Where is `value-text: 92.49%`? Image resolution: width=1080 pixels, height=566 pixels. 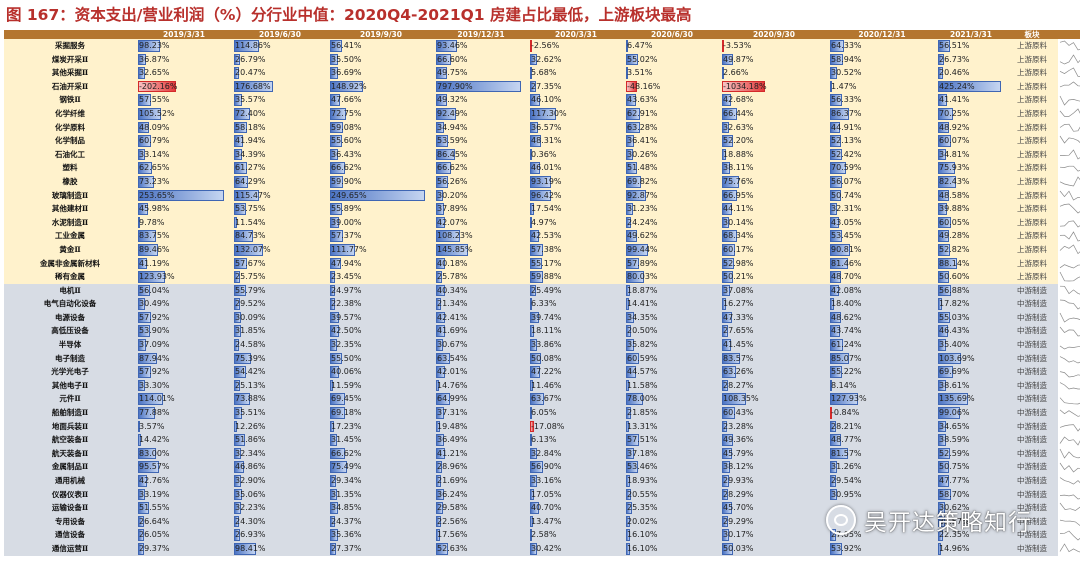 value-text: 92.49% is located at coordinates (452, 113).